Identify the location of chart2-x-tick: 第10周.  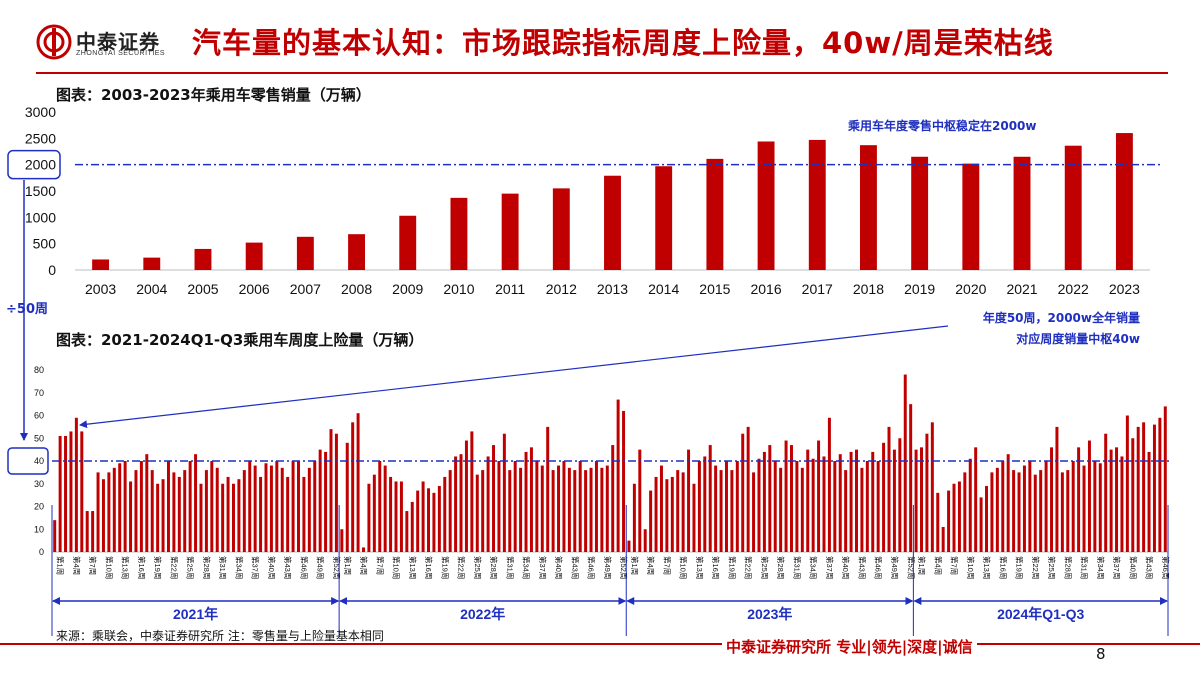
(109, 567).